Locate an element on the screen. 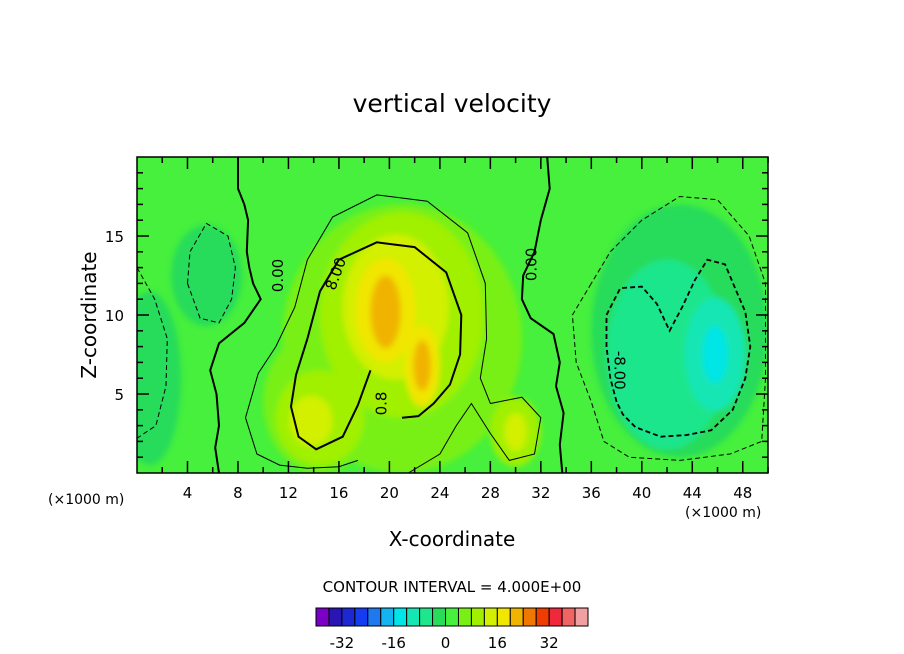 Image resolution: width=904 pixels, height=654 pixels. y-tick-label: 10 is located at coordinates (114, 316).